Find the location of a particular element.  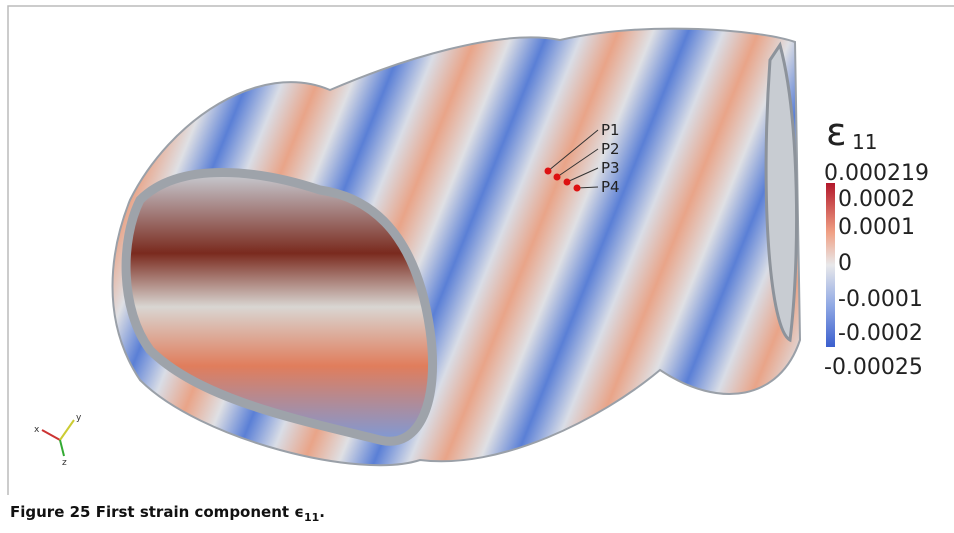

colorbar-label: -0.0001 is located at coordinates (880, 299).